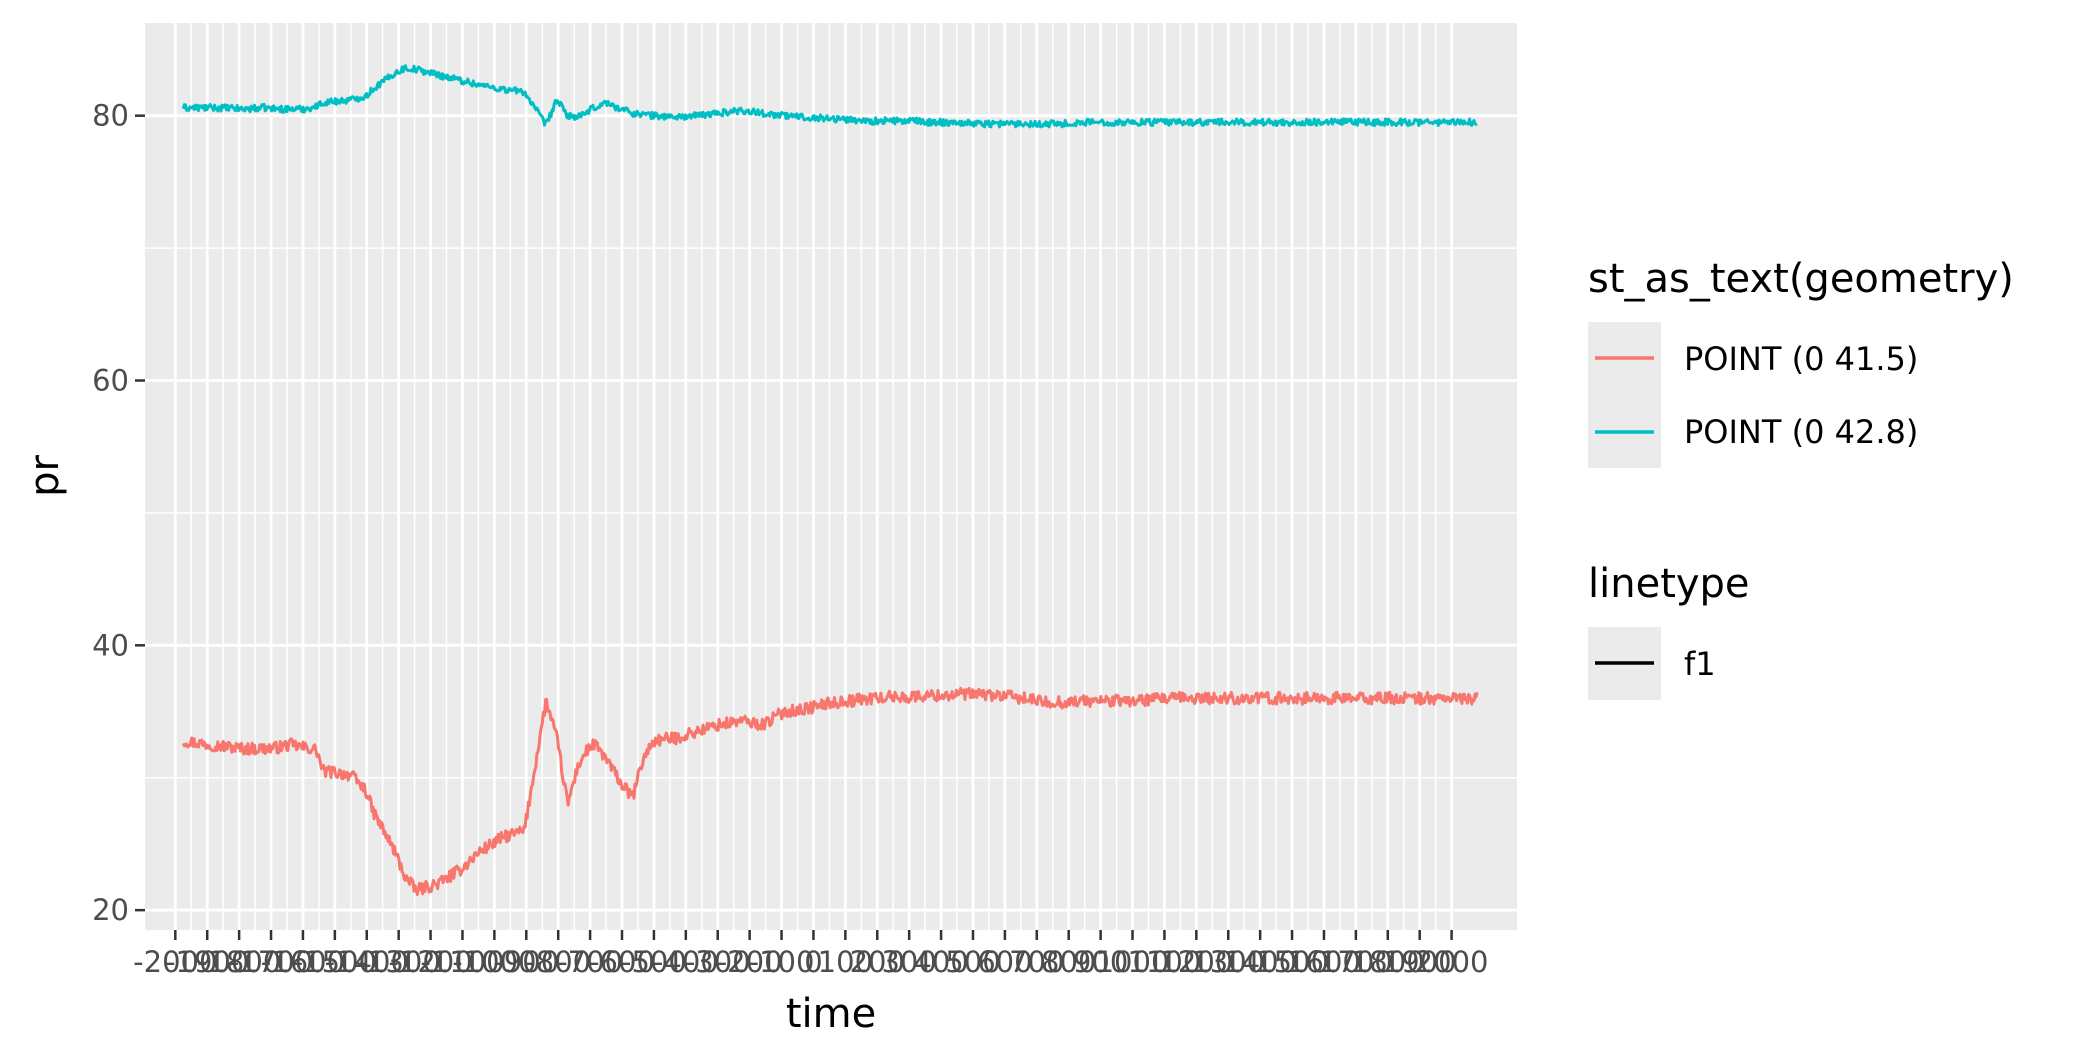 This screenshot has width=2100, height=1050. Describe the element at coordinates (940, 962) in the screenshot. I see `x-tick-label: 400` at that location.